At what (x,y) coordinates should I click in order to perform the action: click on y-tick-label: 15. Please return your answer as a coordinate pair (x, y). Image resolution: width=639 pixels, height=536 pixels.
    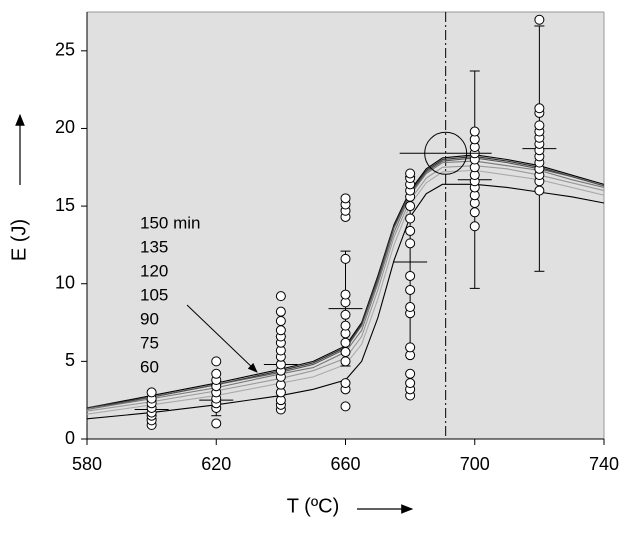
    Looking at the image, I should click on (65, 205).